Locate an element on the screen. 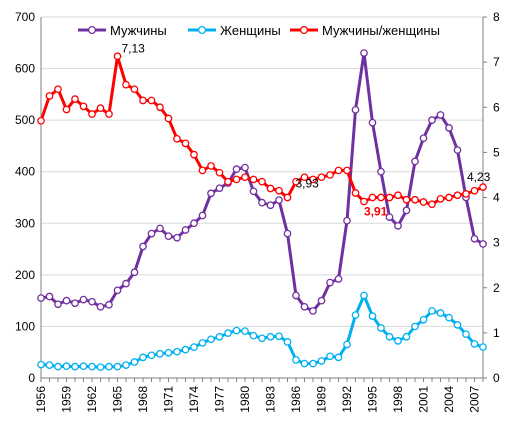 This screenshot has width=514, height=427. data-label: 4,23 is located at coordinates (479, 177).